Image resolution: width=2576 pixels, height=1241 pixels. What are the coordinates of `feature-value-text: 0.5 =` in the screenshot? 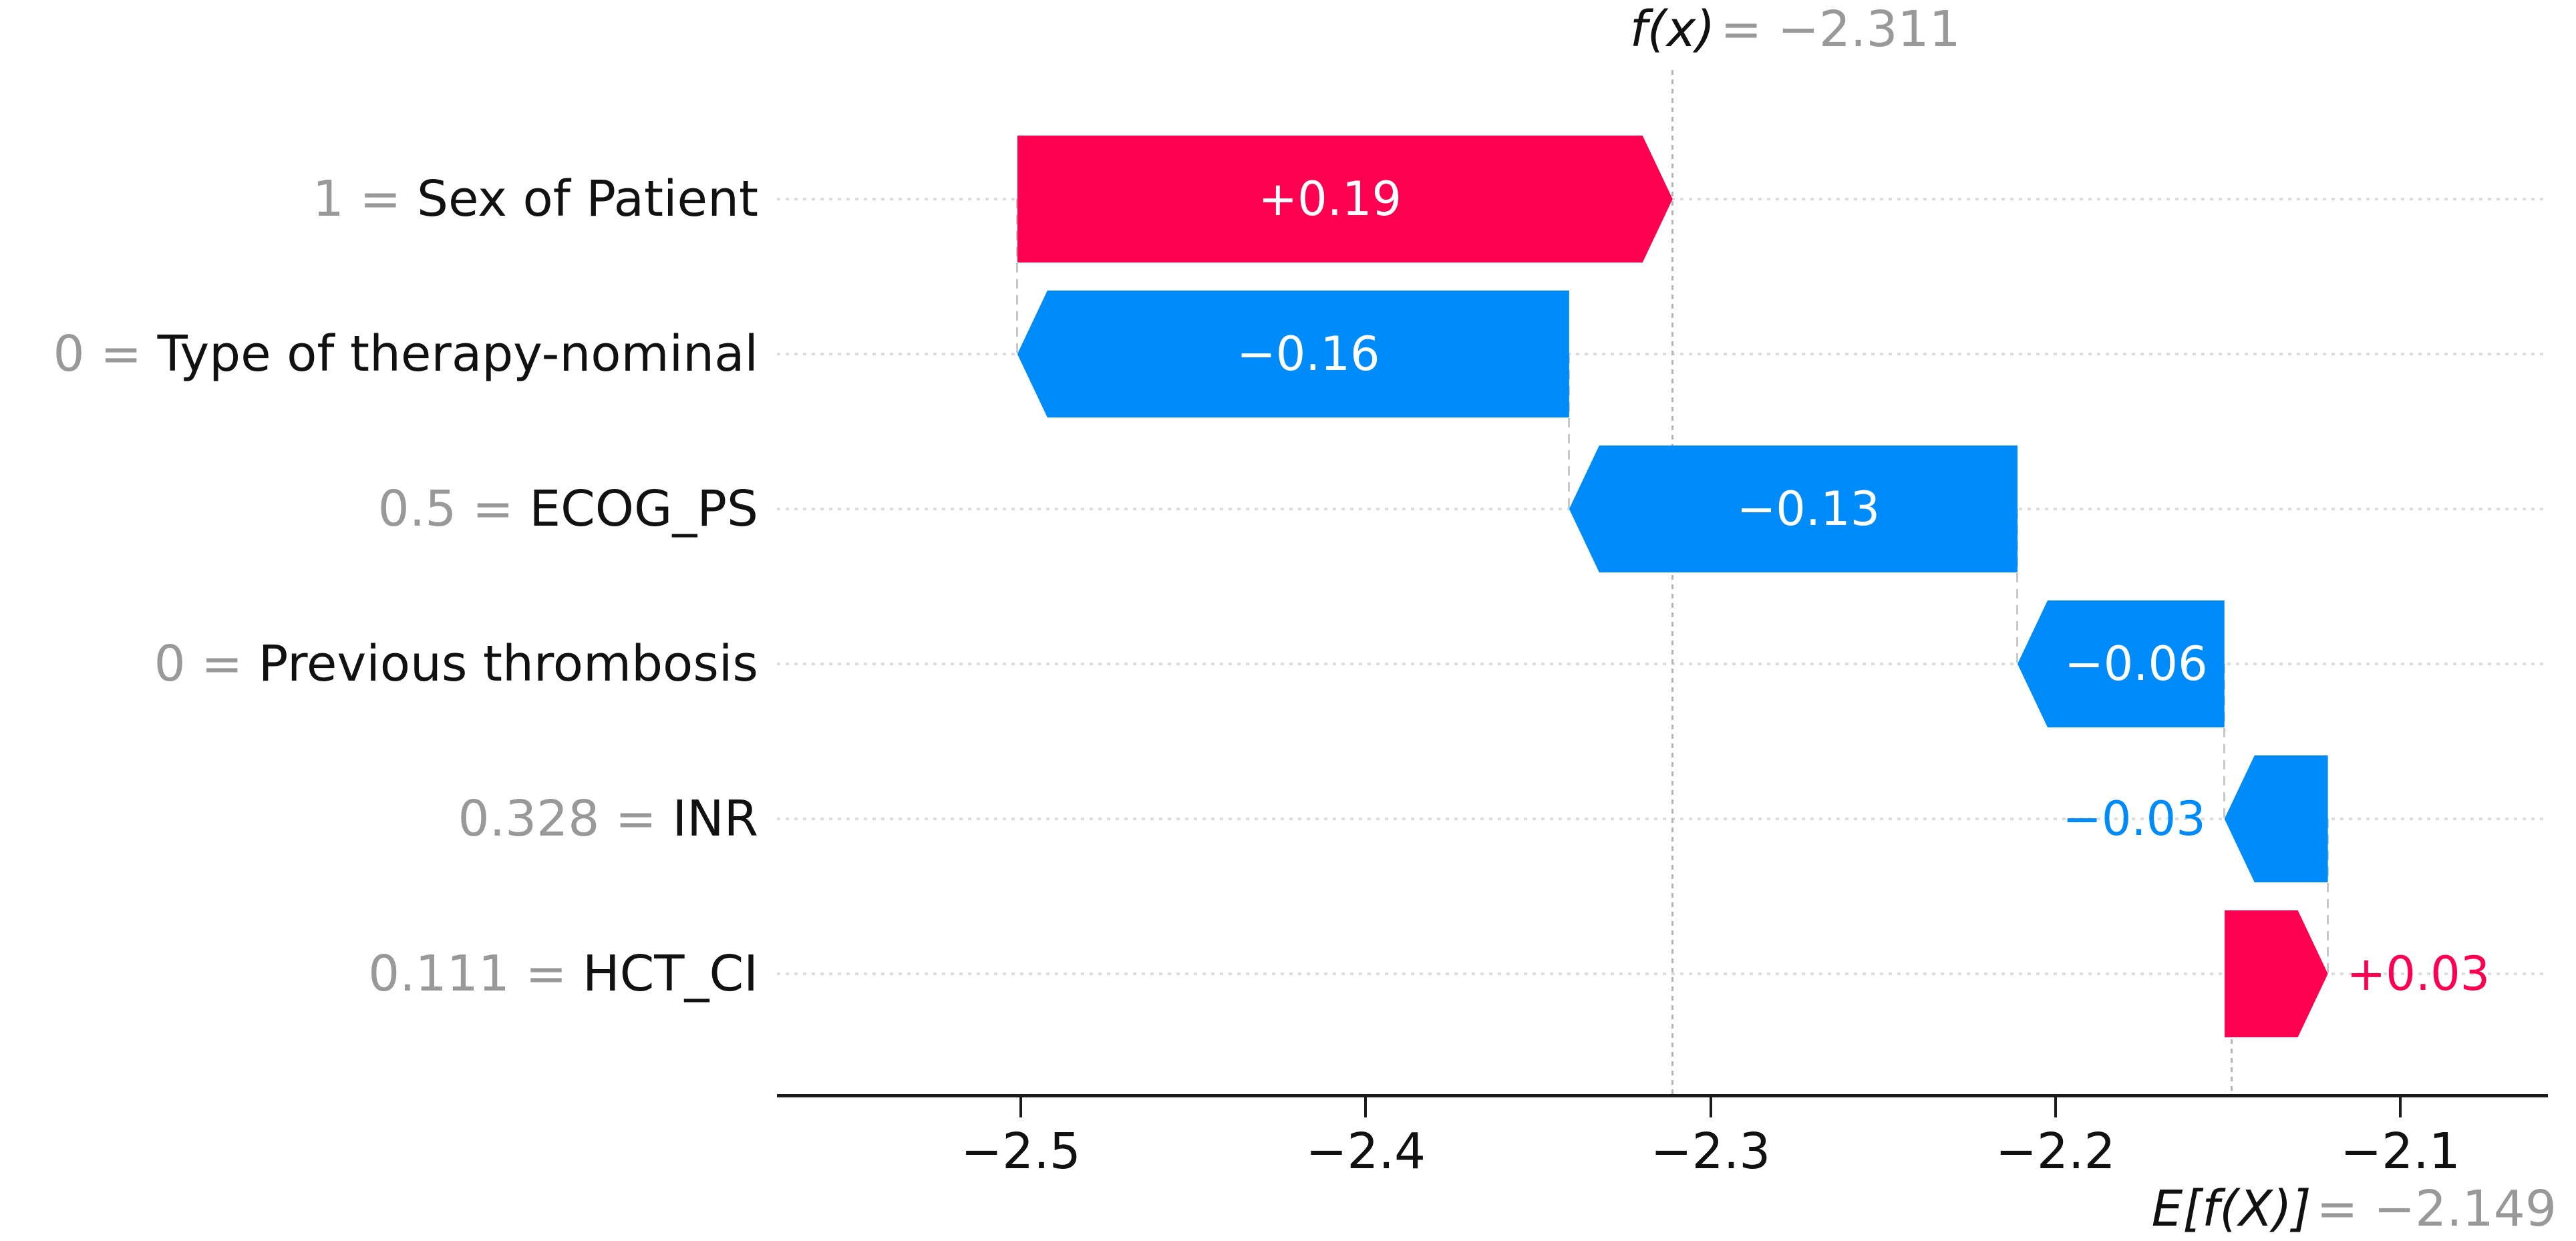 It's located at (453, 509).